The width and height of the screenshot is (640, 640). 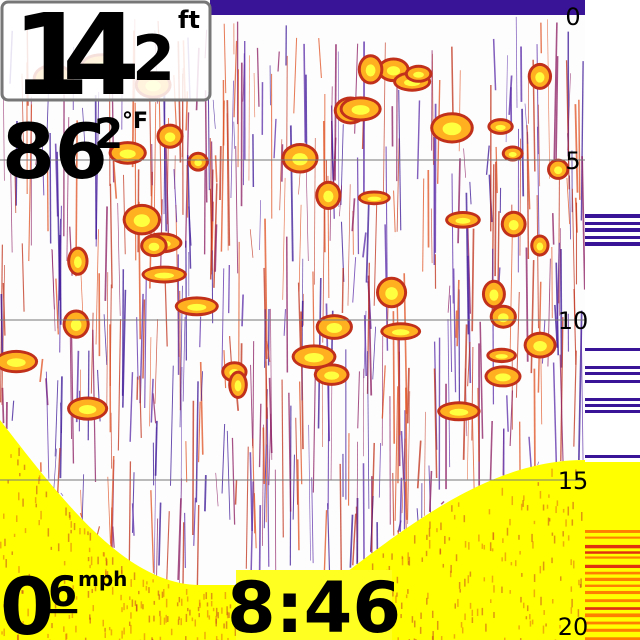 What do you see at coordinates (612, 551) in the screenshot?
I see `strip-bottom` at bounding box center [612, 551].